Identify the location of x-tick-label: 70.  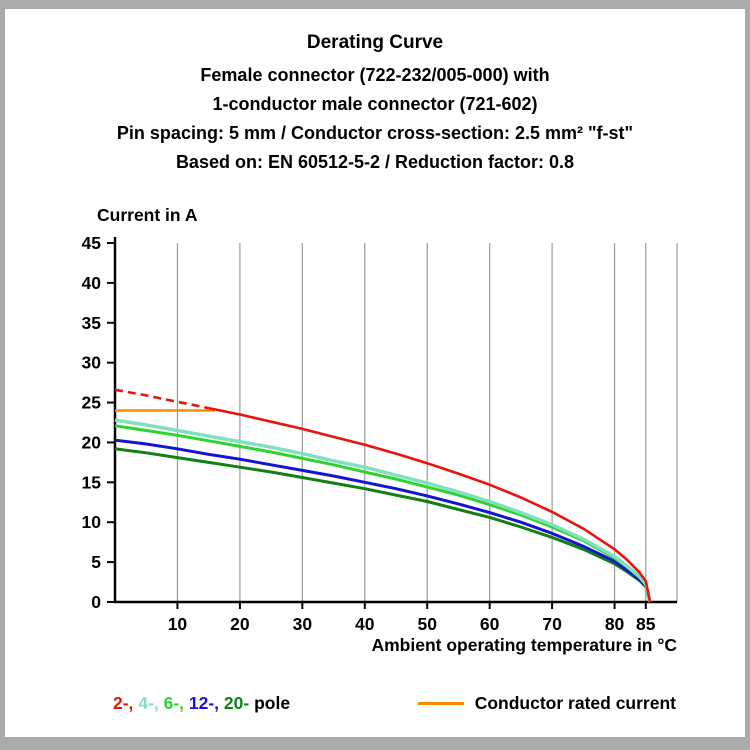
(552, 624).